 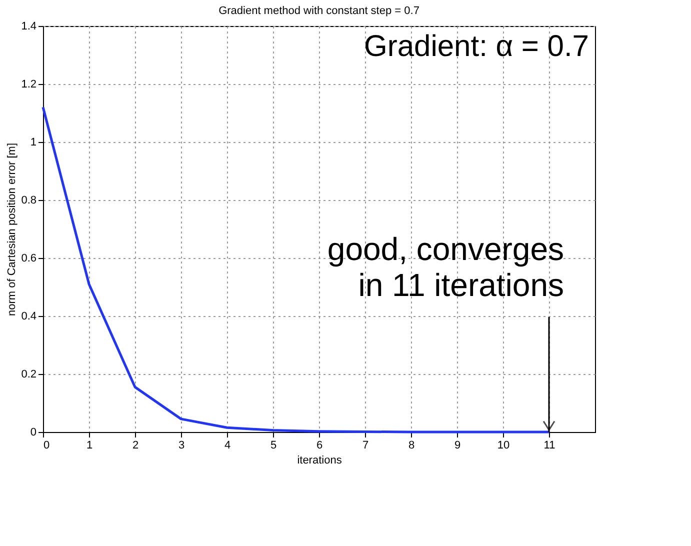 I want to click on x-tick-label: 4, so click(x=227, y=446).